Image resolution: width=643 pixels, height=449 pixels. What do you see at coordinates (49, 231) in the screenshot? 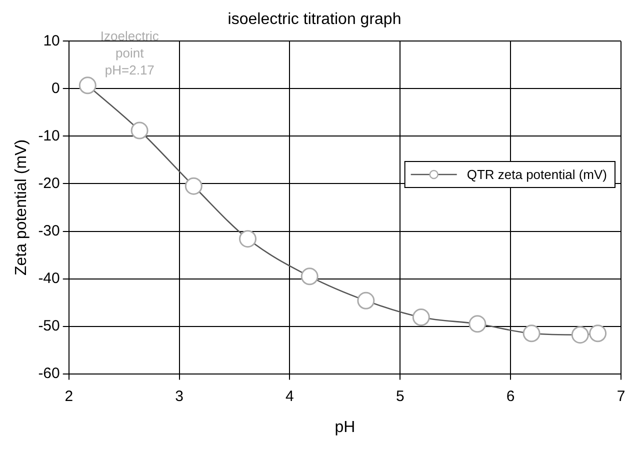
I see `y-tick-label: -30` at bounding box center [49, 231].